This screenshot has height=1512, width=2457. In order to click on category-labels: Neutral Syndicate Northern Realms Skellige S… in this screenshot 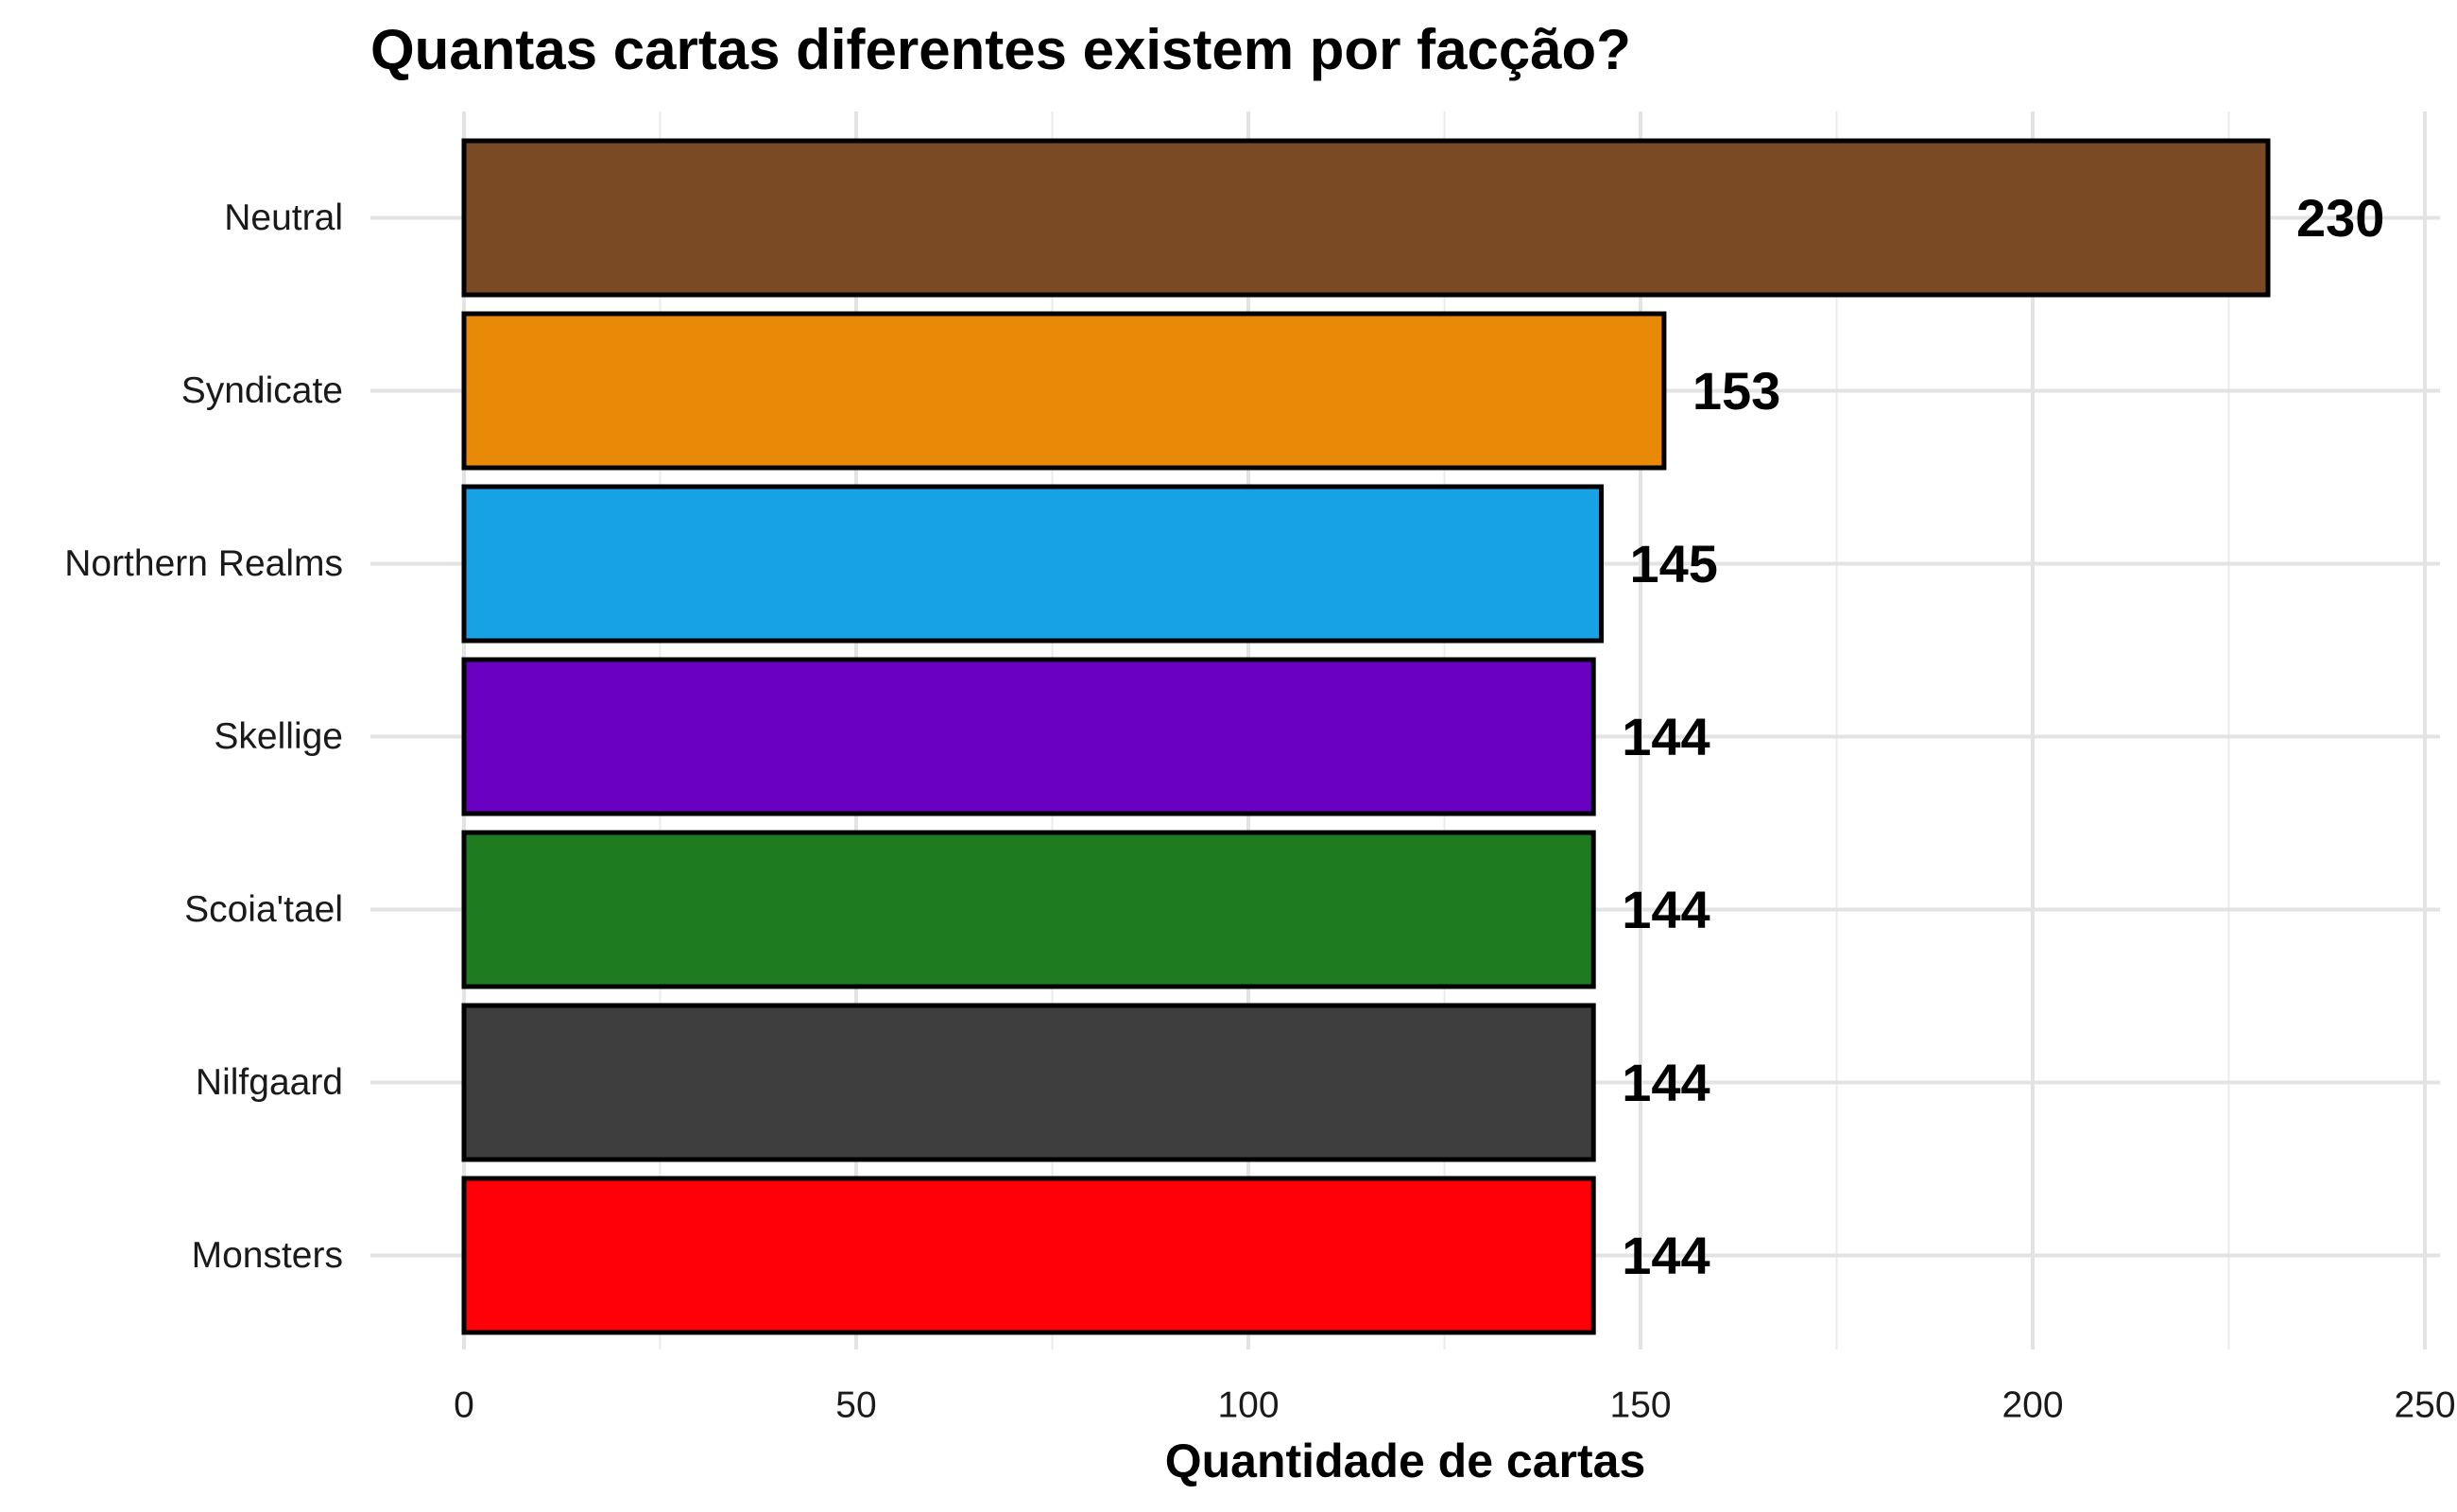, I will do `click(203, 737)`.